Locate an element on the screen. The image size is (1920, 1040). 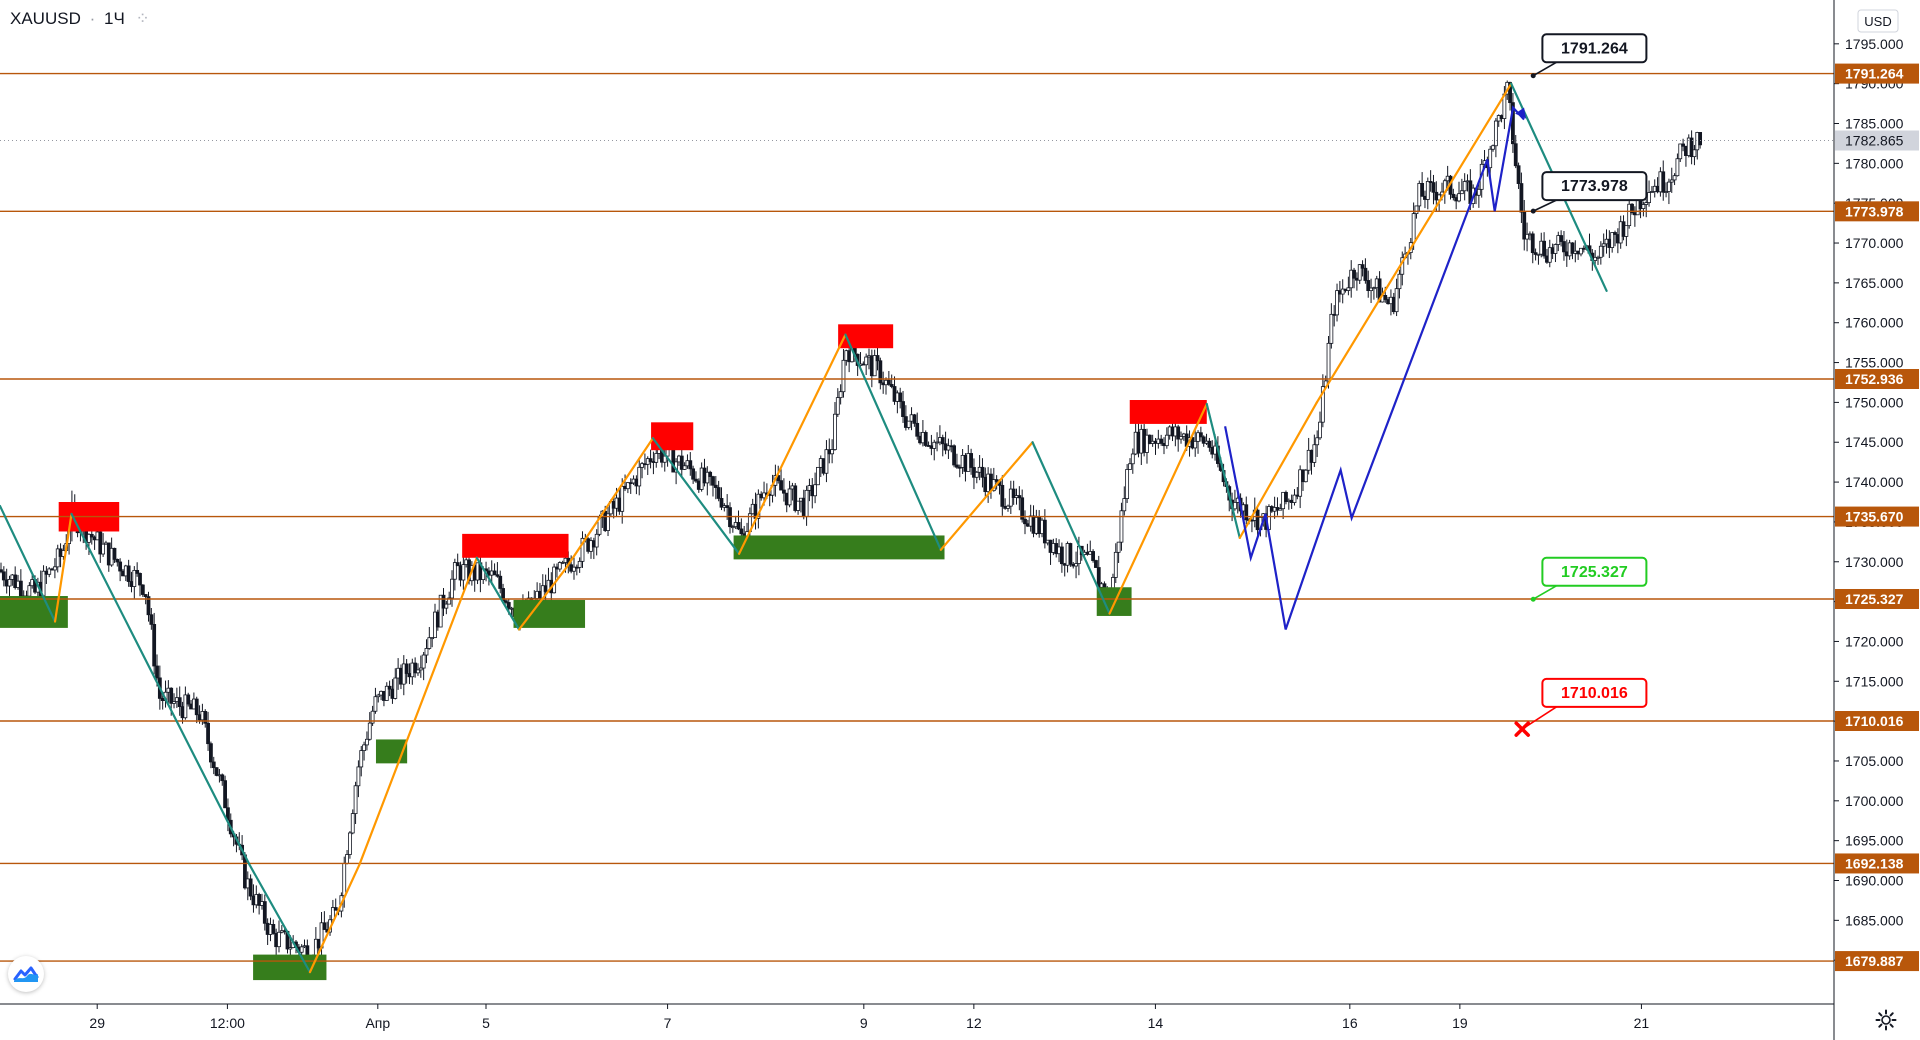
support-zone is located at coordinates (549, 614).